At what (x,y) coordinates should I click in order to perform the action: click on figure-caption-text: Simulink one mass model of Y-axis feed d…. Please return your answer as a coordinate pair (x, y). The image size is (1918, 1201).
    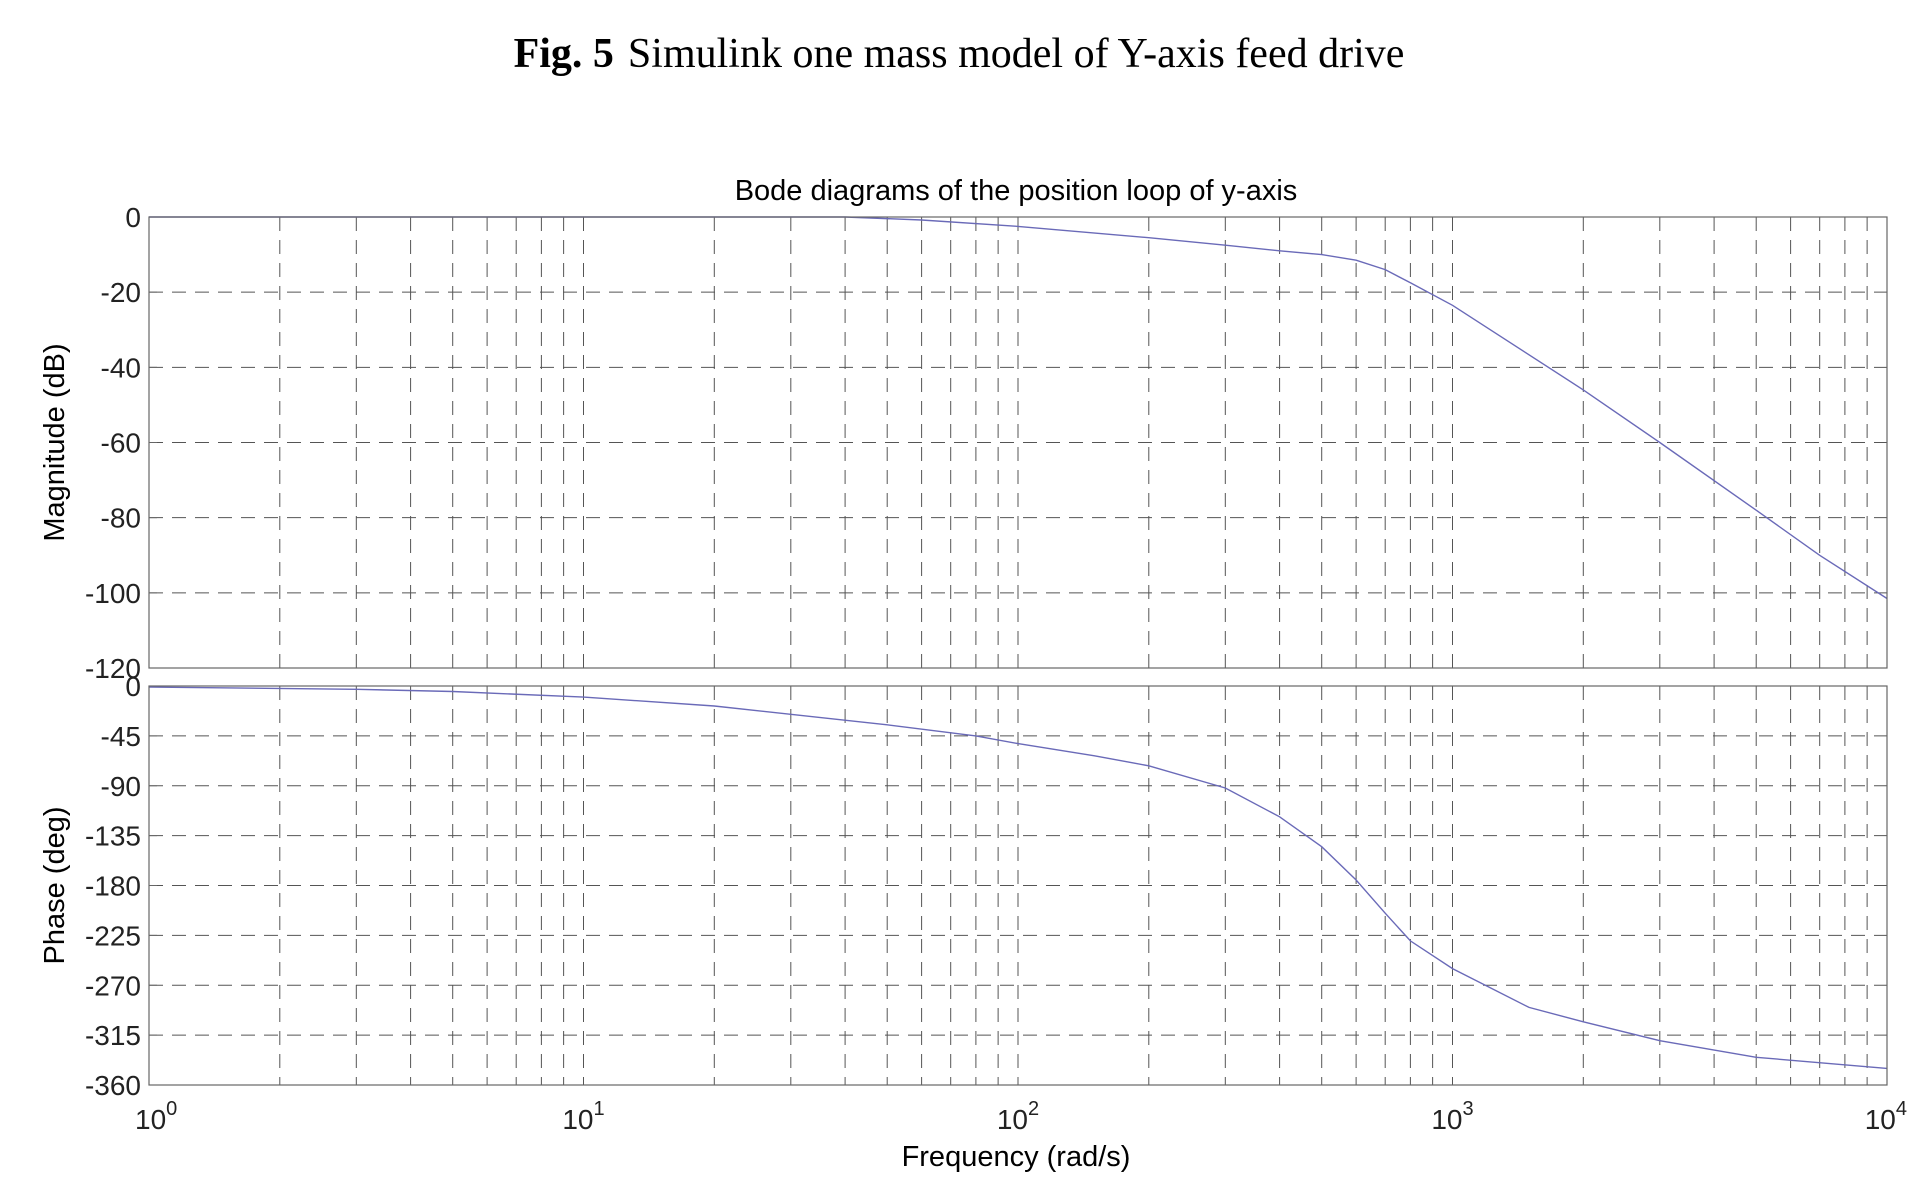
    Looking at the image, I should click on (1016, 54).